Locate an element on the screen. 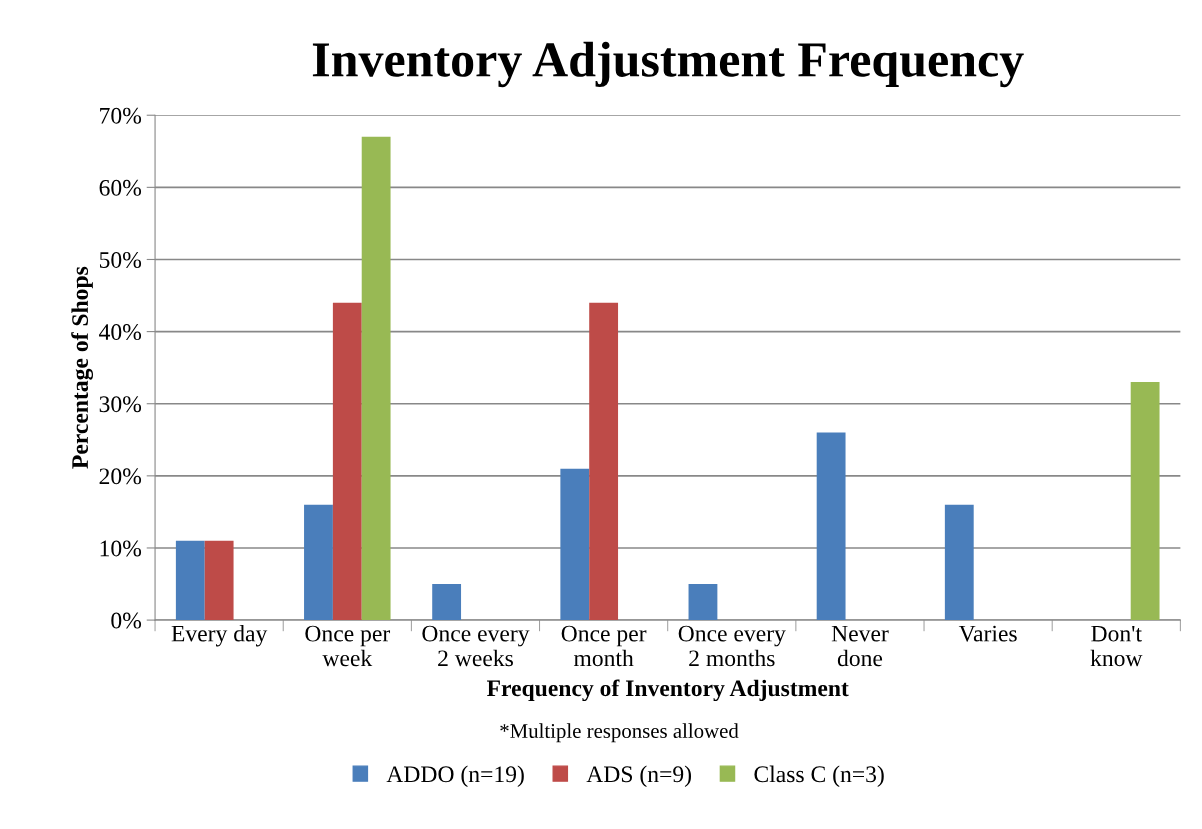 Image resolution: width=1202 pixels, height=829 pixels. x-tick-label: Every day is located at coordinates (219, 635).